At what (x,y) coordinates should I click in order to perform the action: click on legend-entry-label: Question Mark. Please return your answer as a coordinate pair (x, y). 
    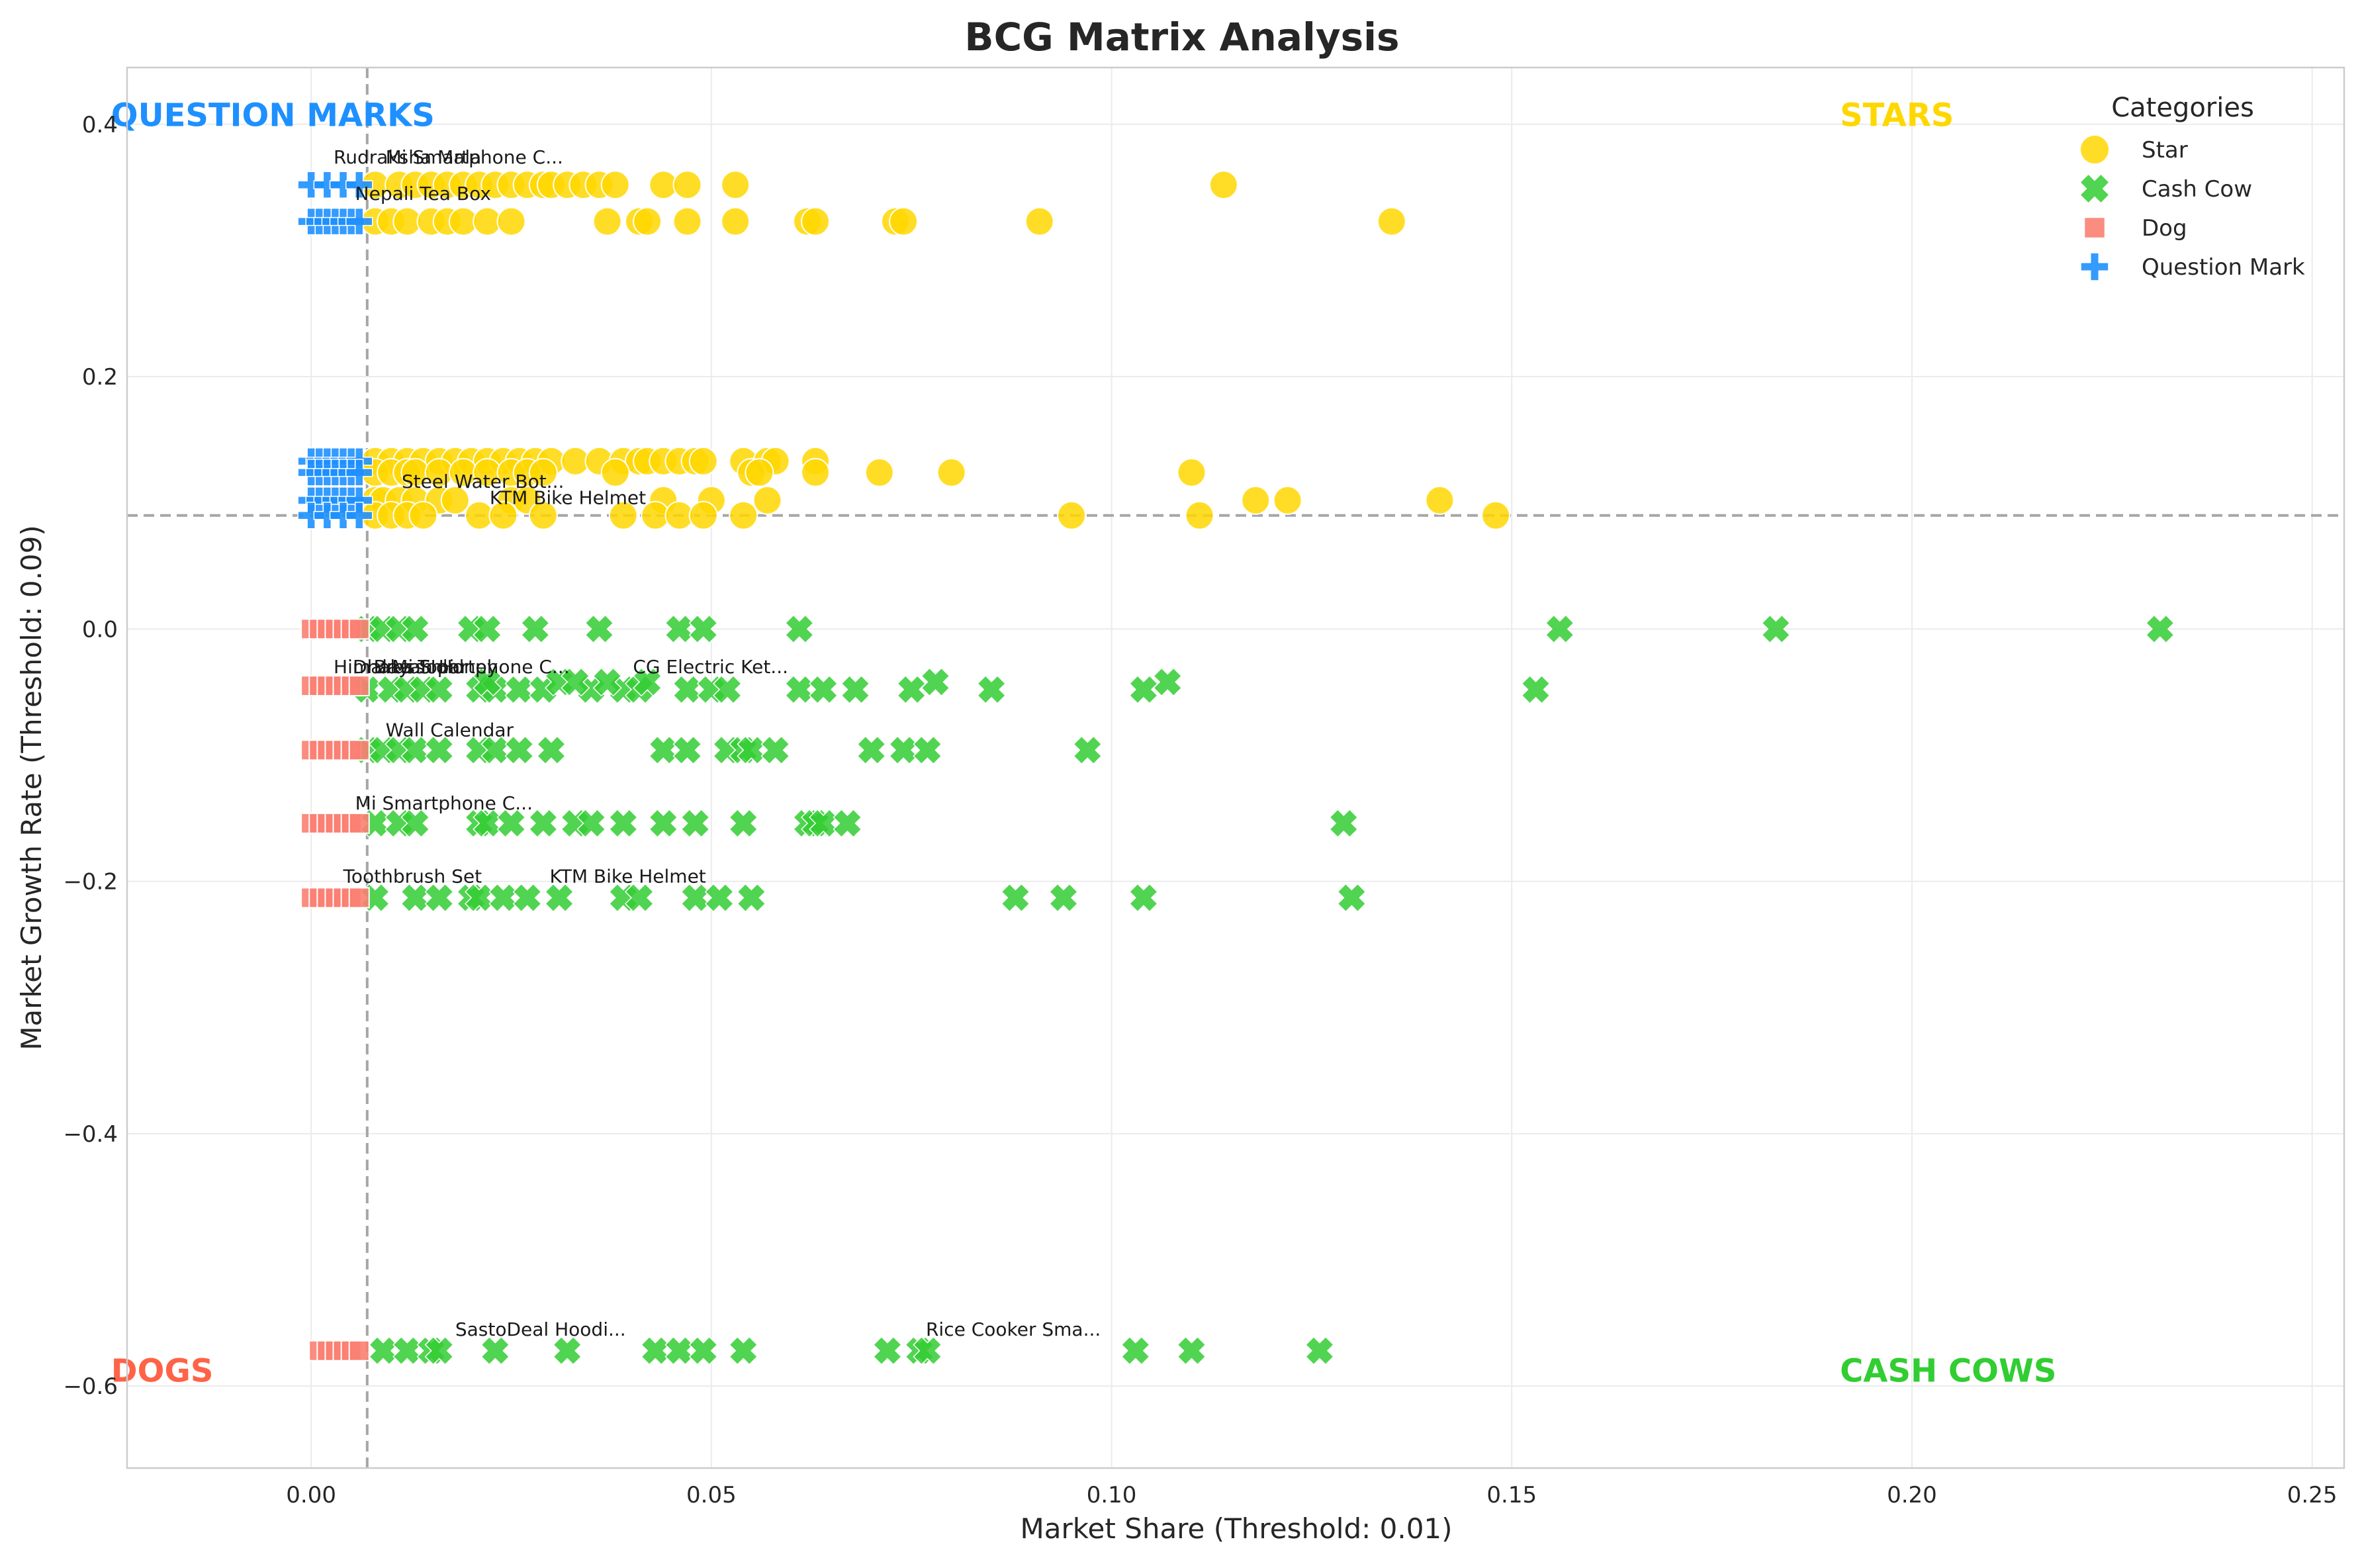
    Looking at the image, I should click on (2223, 267).